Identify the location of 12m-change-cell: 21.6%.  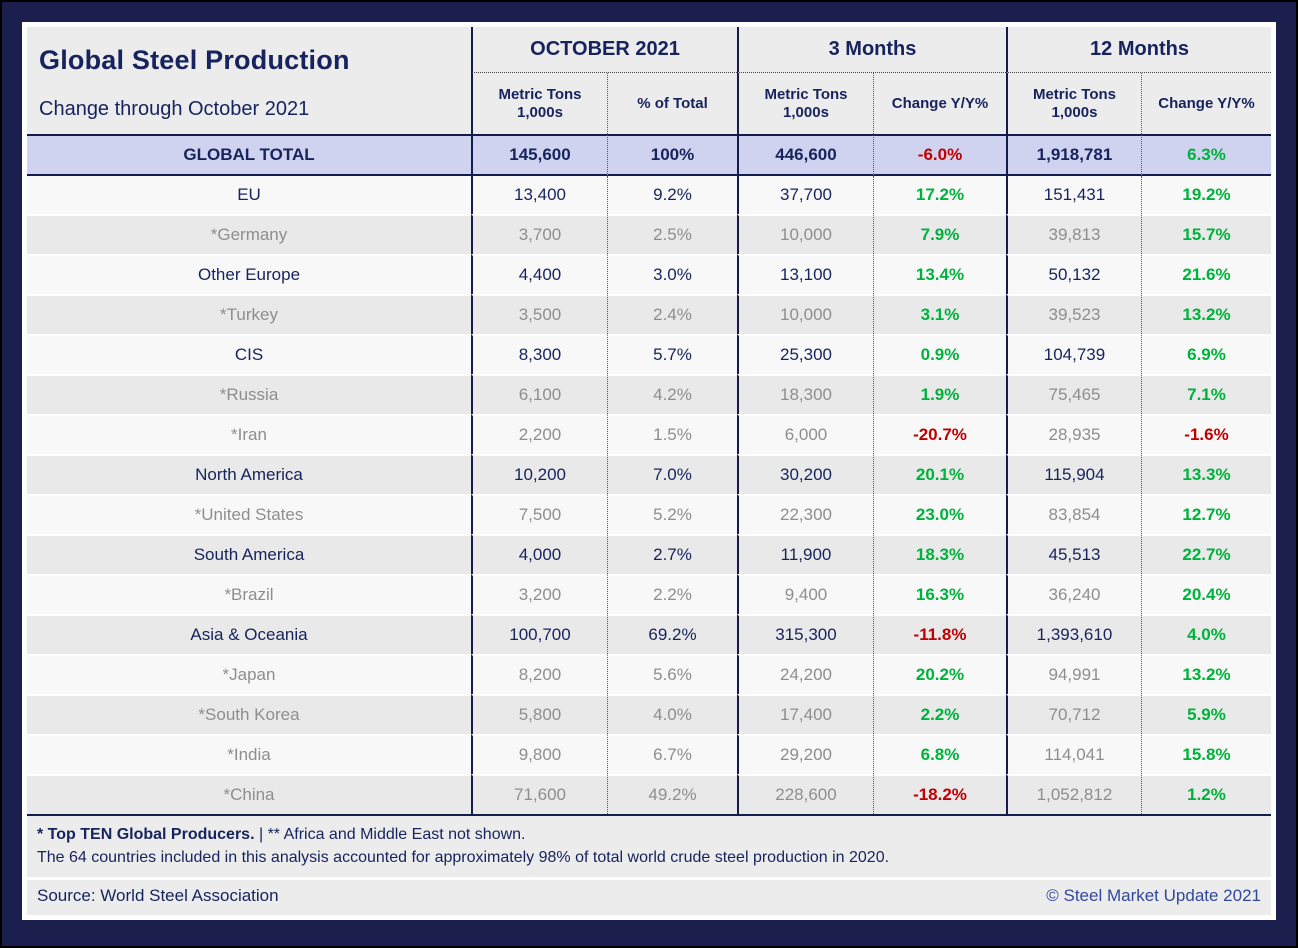
(1206, 274).